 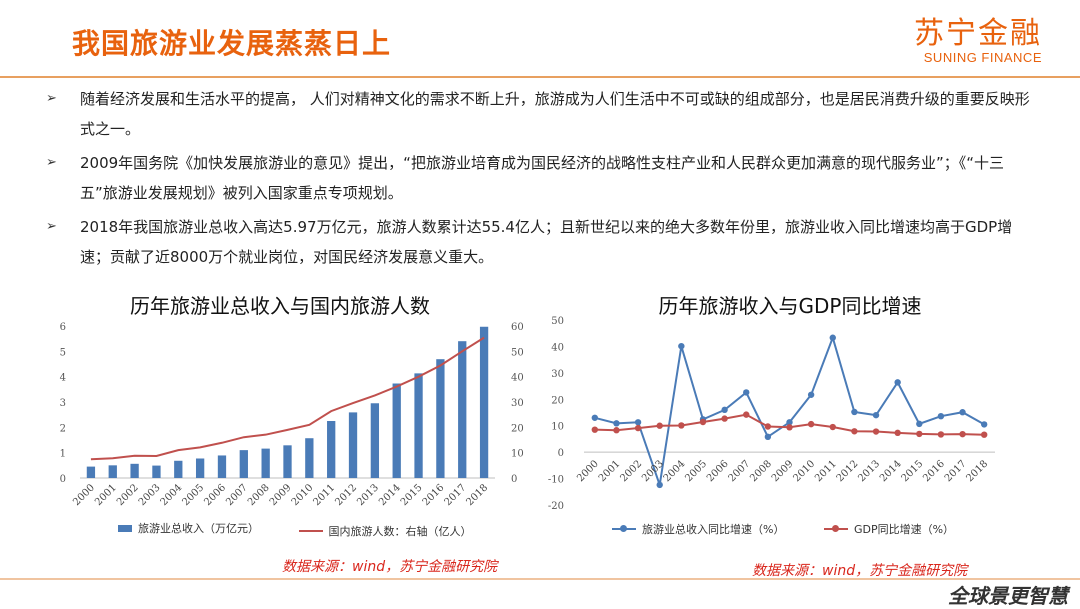 What do you see at coordinates (125, 528) in the screenshot?
I see `legend-bar-swatch` at bounding box center [125, 528].